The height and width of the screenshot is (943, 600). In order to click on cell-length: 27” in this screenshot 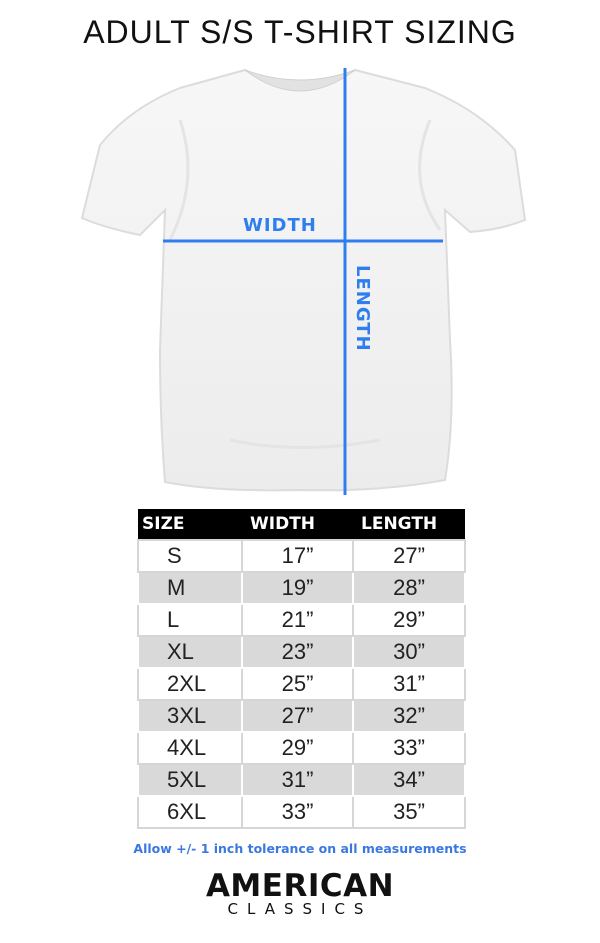, I will do `click(409, 556)`.